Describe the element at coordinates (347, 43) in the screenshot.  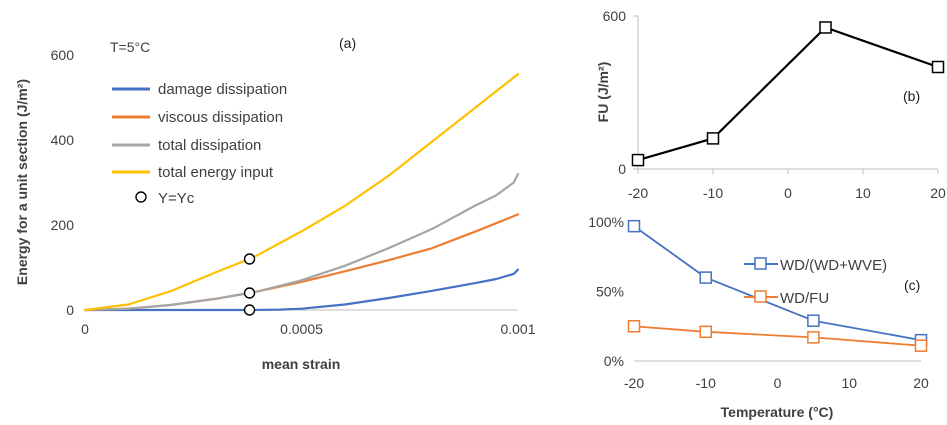
I see `chart-a-panel-label: (a)` at that location.